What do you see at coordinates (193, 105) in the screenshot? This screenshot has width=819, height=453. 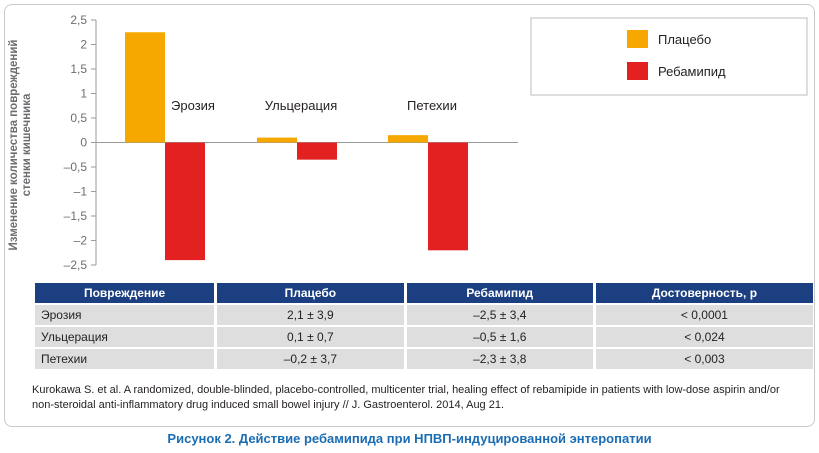 I see `category-label: Эрозия` at bounding box center [193, 105].